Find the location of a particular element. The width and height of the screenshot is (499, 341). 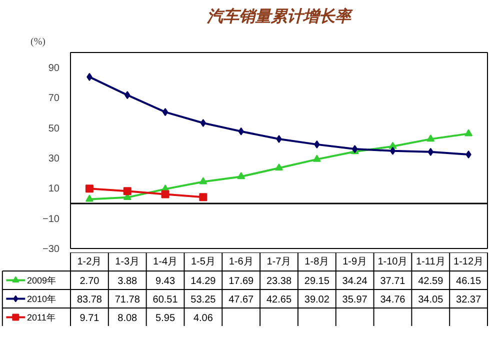

legend-label: 2009年 is located at coordinates (41, 280).